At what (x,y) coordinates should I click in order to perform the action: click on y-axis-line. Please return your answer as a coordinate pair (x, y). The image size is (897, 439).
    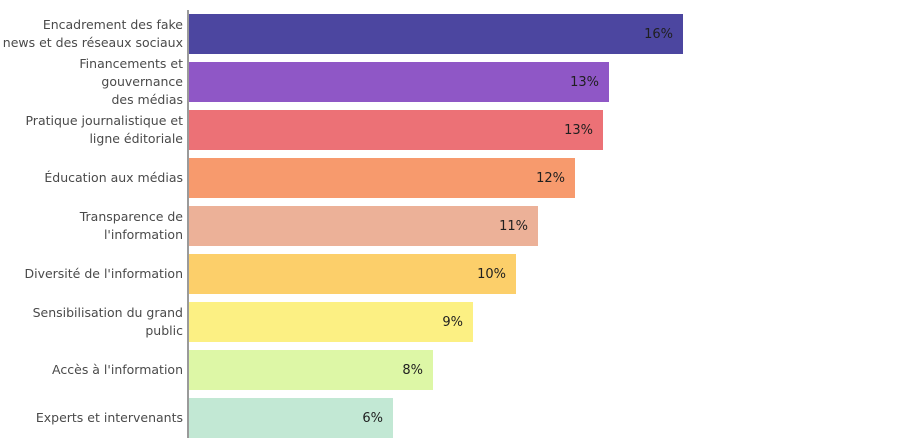
    Looking at the image, I should click on (188, 224).